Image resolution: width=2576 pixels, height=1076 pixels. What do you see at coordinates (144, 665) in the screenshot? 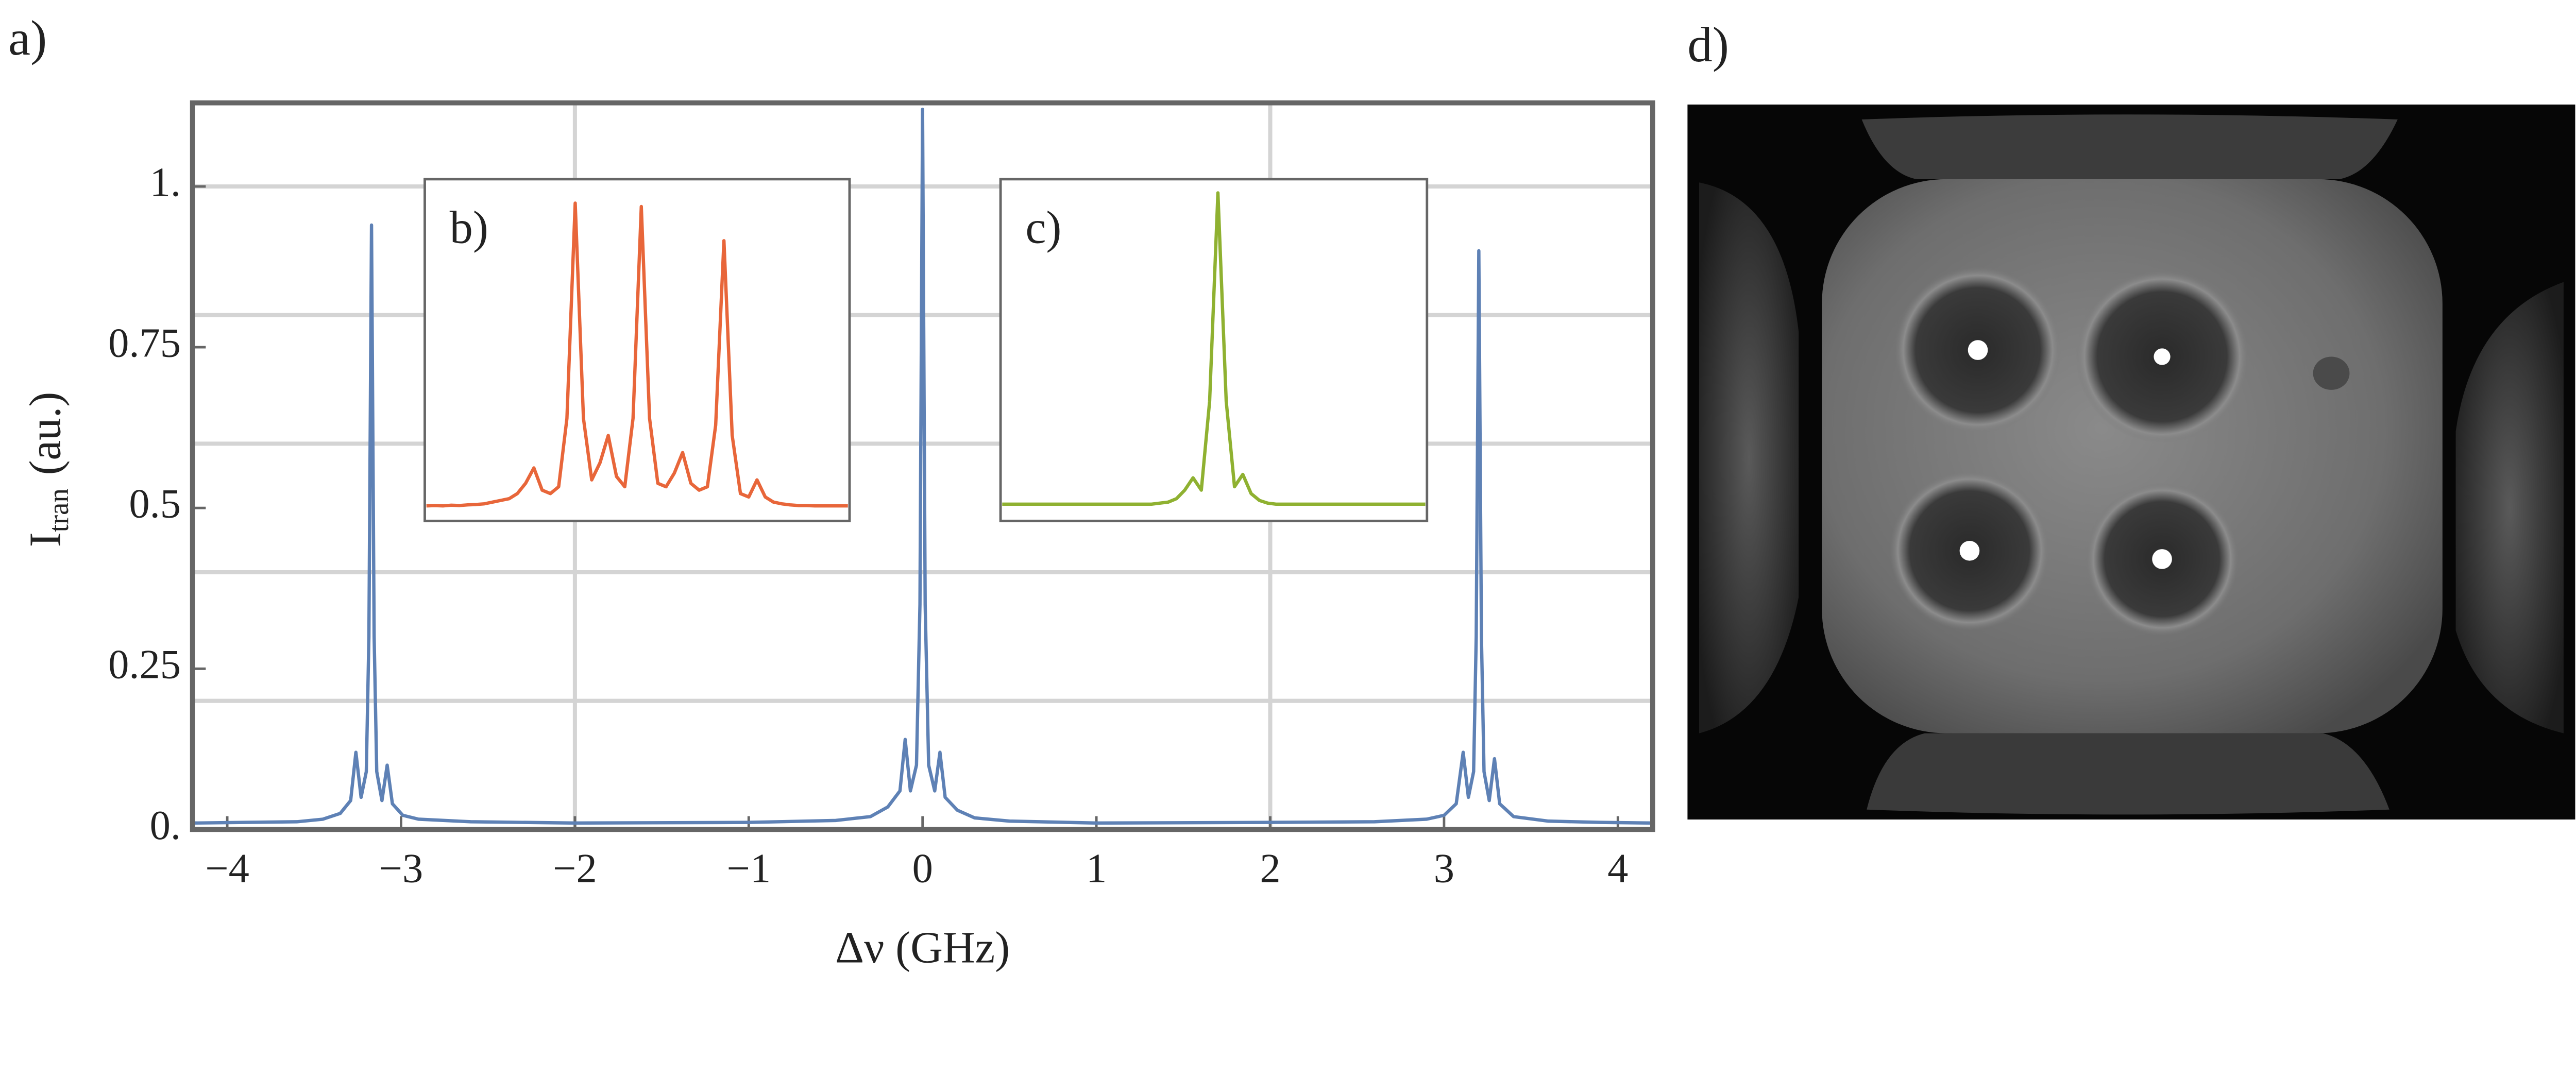
I see `y-tick-label: 0.25` at bounding box center [144, 665].